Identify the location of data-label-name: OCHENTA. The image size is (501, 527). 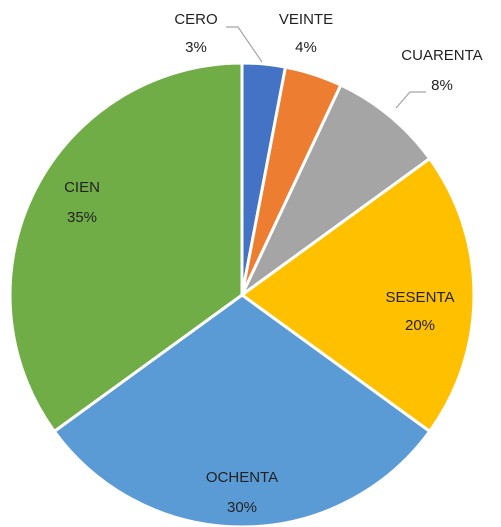
(242, 477).